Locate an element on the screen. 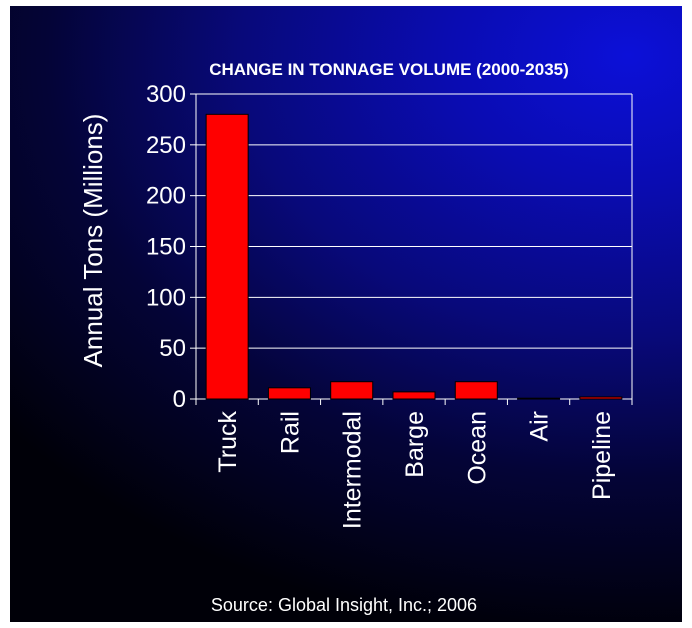 This screenshot has height=628, width=692. category-label-barge: Barge is located at coordinates (415, 444).